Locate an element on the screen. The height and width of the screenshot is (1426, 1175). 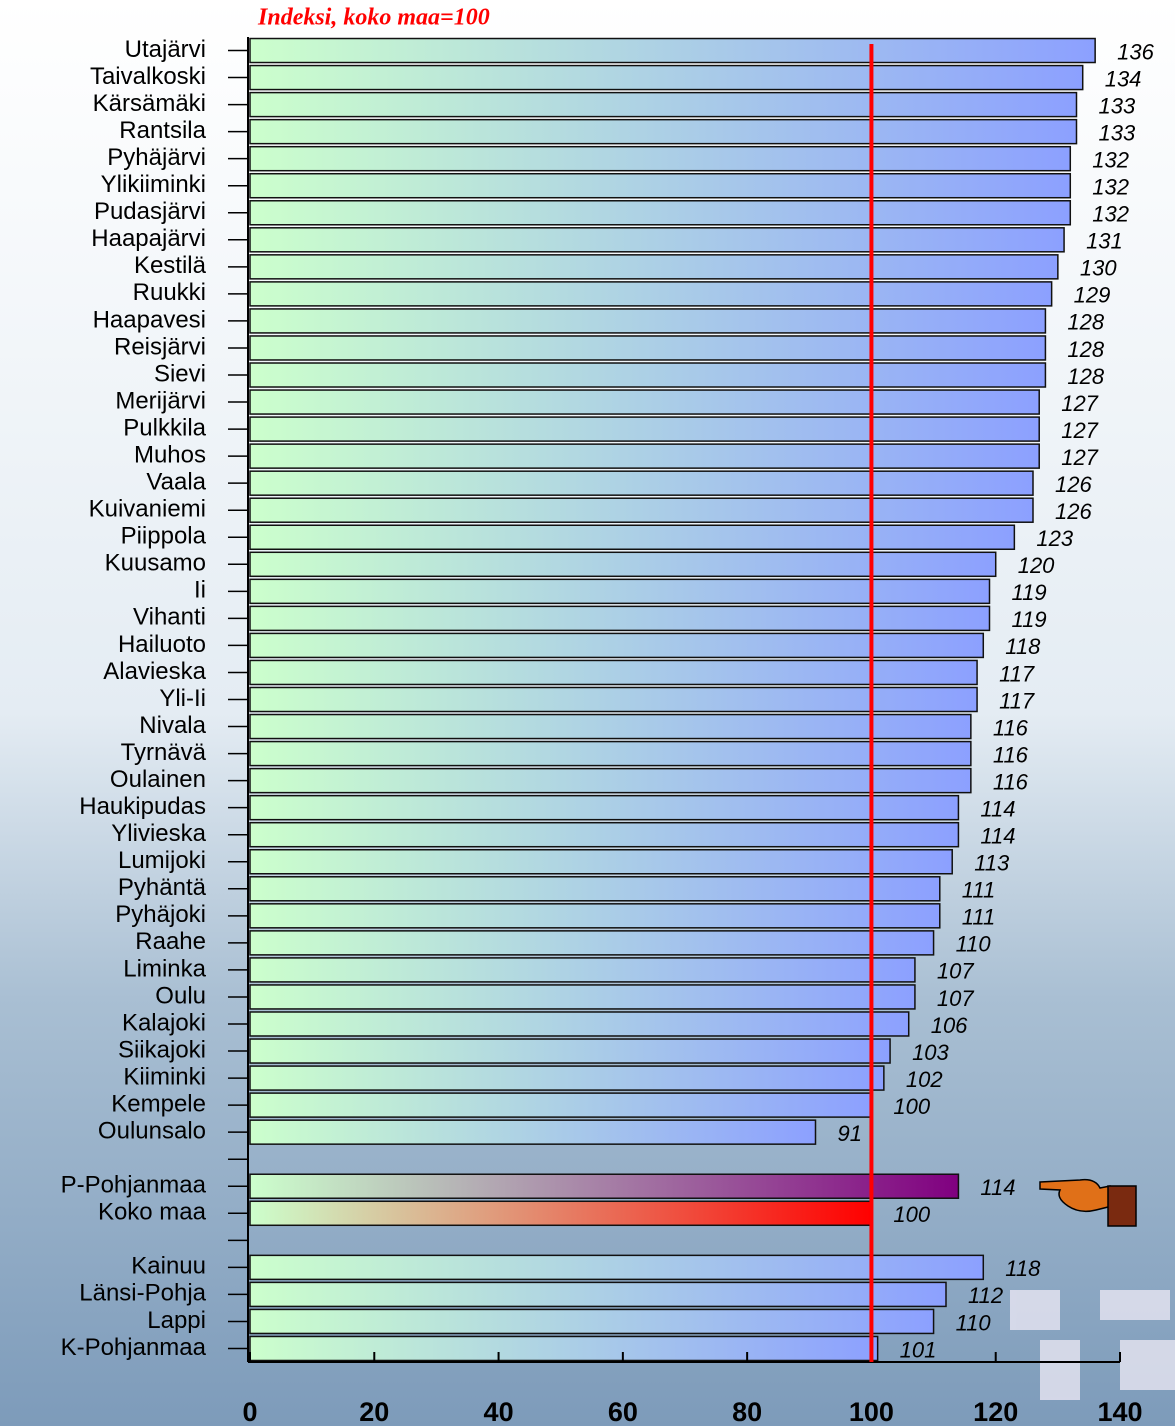
category-label: Oulainen is located at coordinates (158, 779).